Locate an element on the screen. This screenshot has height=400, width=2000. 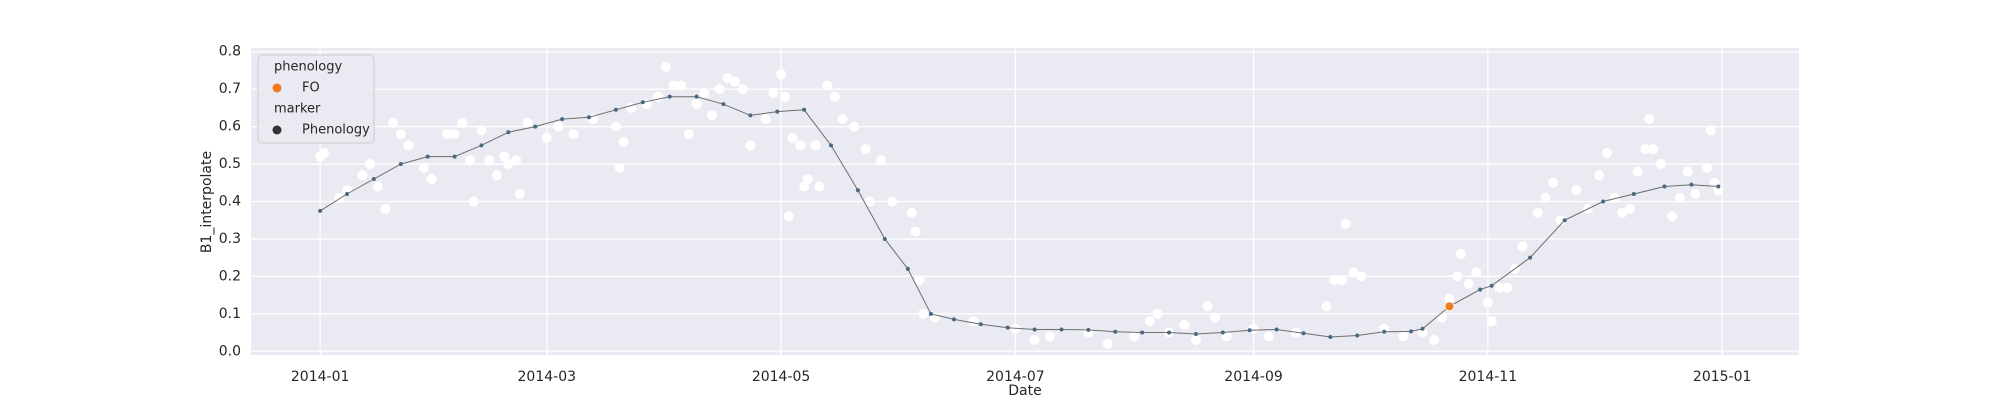
legend-label: Phenology is located at coordinates (336, 130).